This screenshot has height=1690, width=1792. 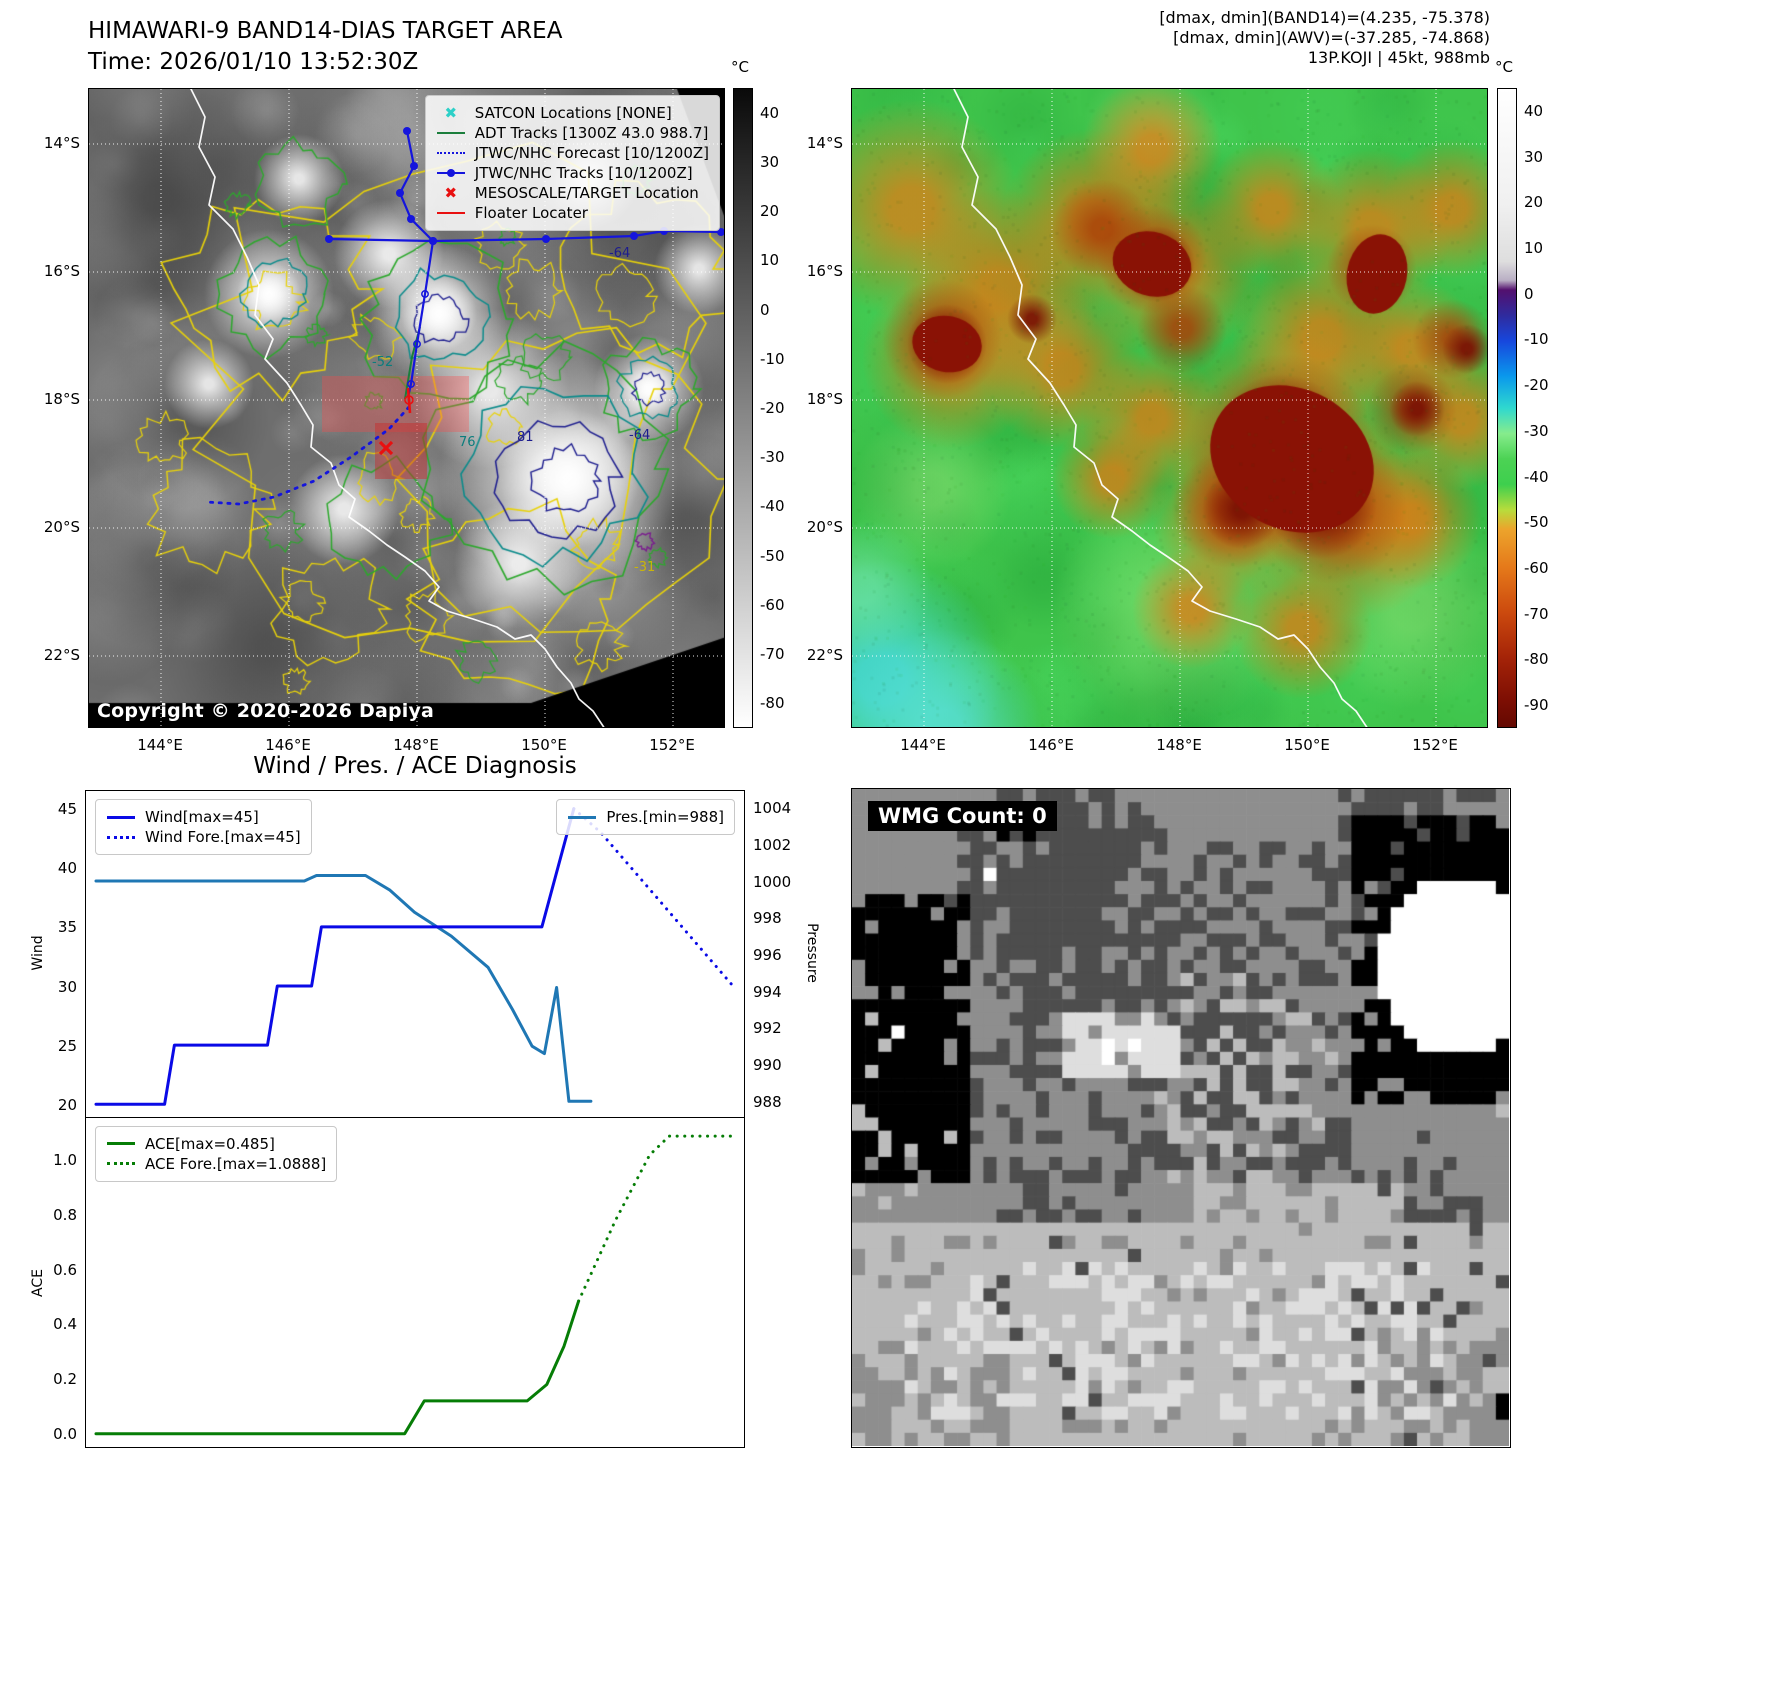 What do you see at coordinates (591, 153) in the screenshot?
I see `legend-label: JTWC/NHC Forecast [10/1200Z]` at bounding box center [591, 153].